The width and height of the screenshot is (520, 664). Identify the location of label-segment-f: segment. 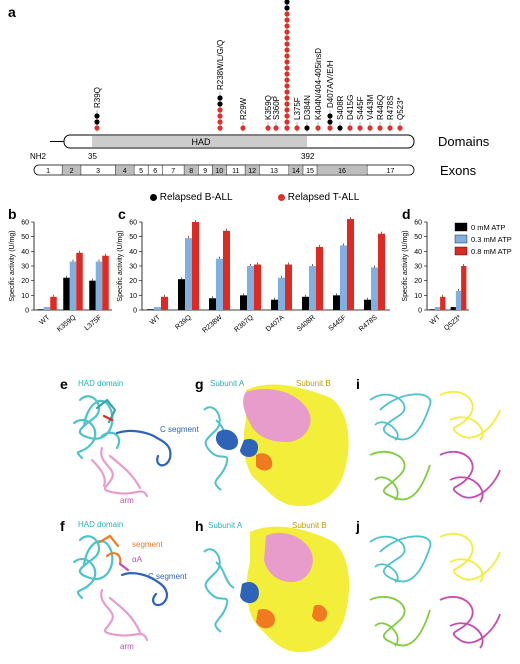
(147, 544).